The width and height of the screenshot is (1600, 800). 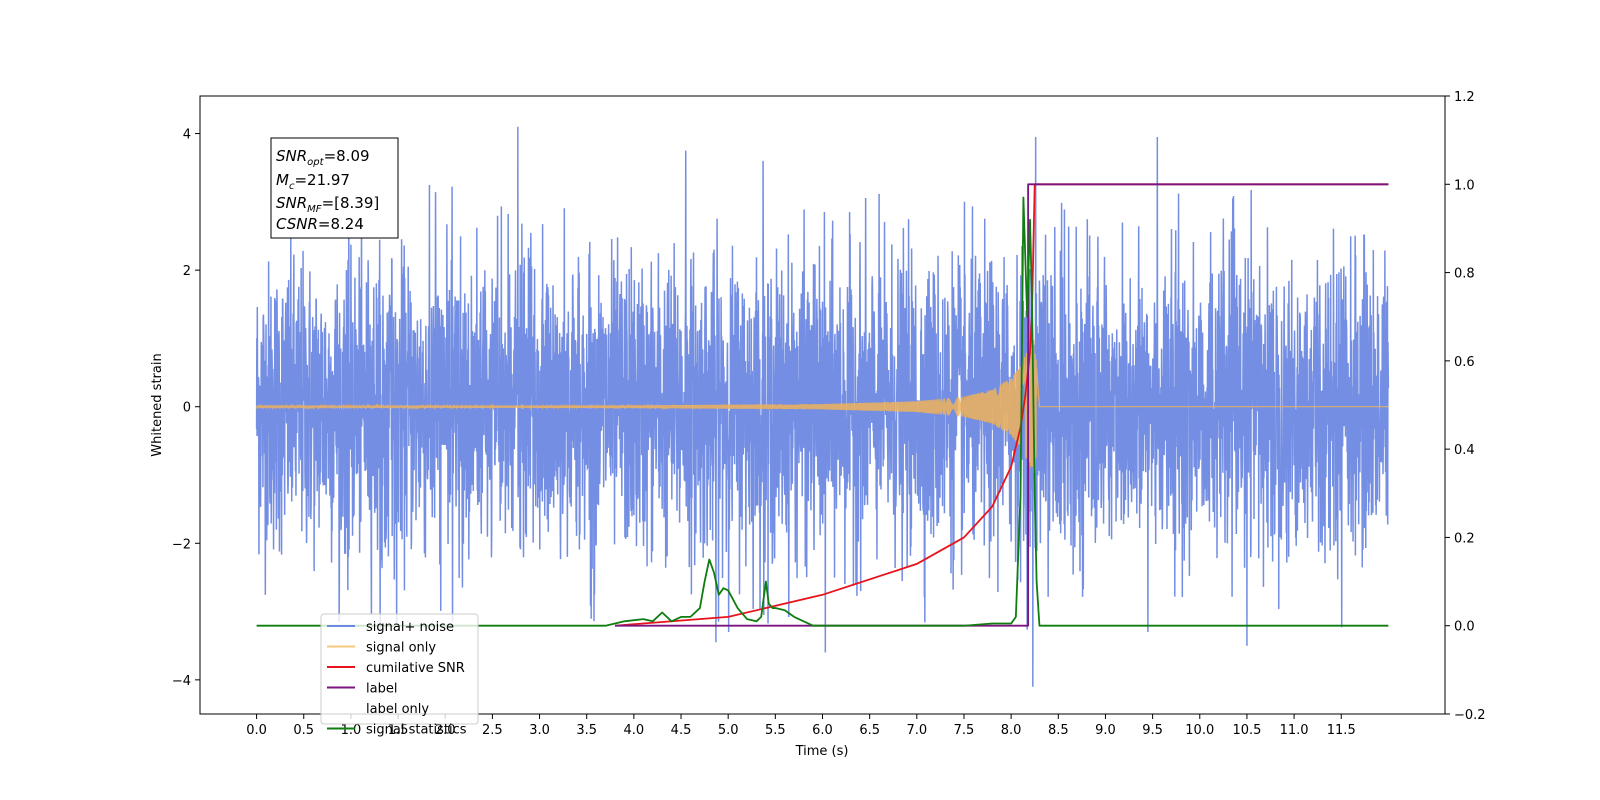 I want to click on annotation-frame, so click(x=334, y=188).